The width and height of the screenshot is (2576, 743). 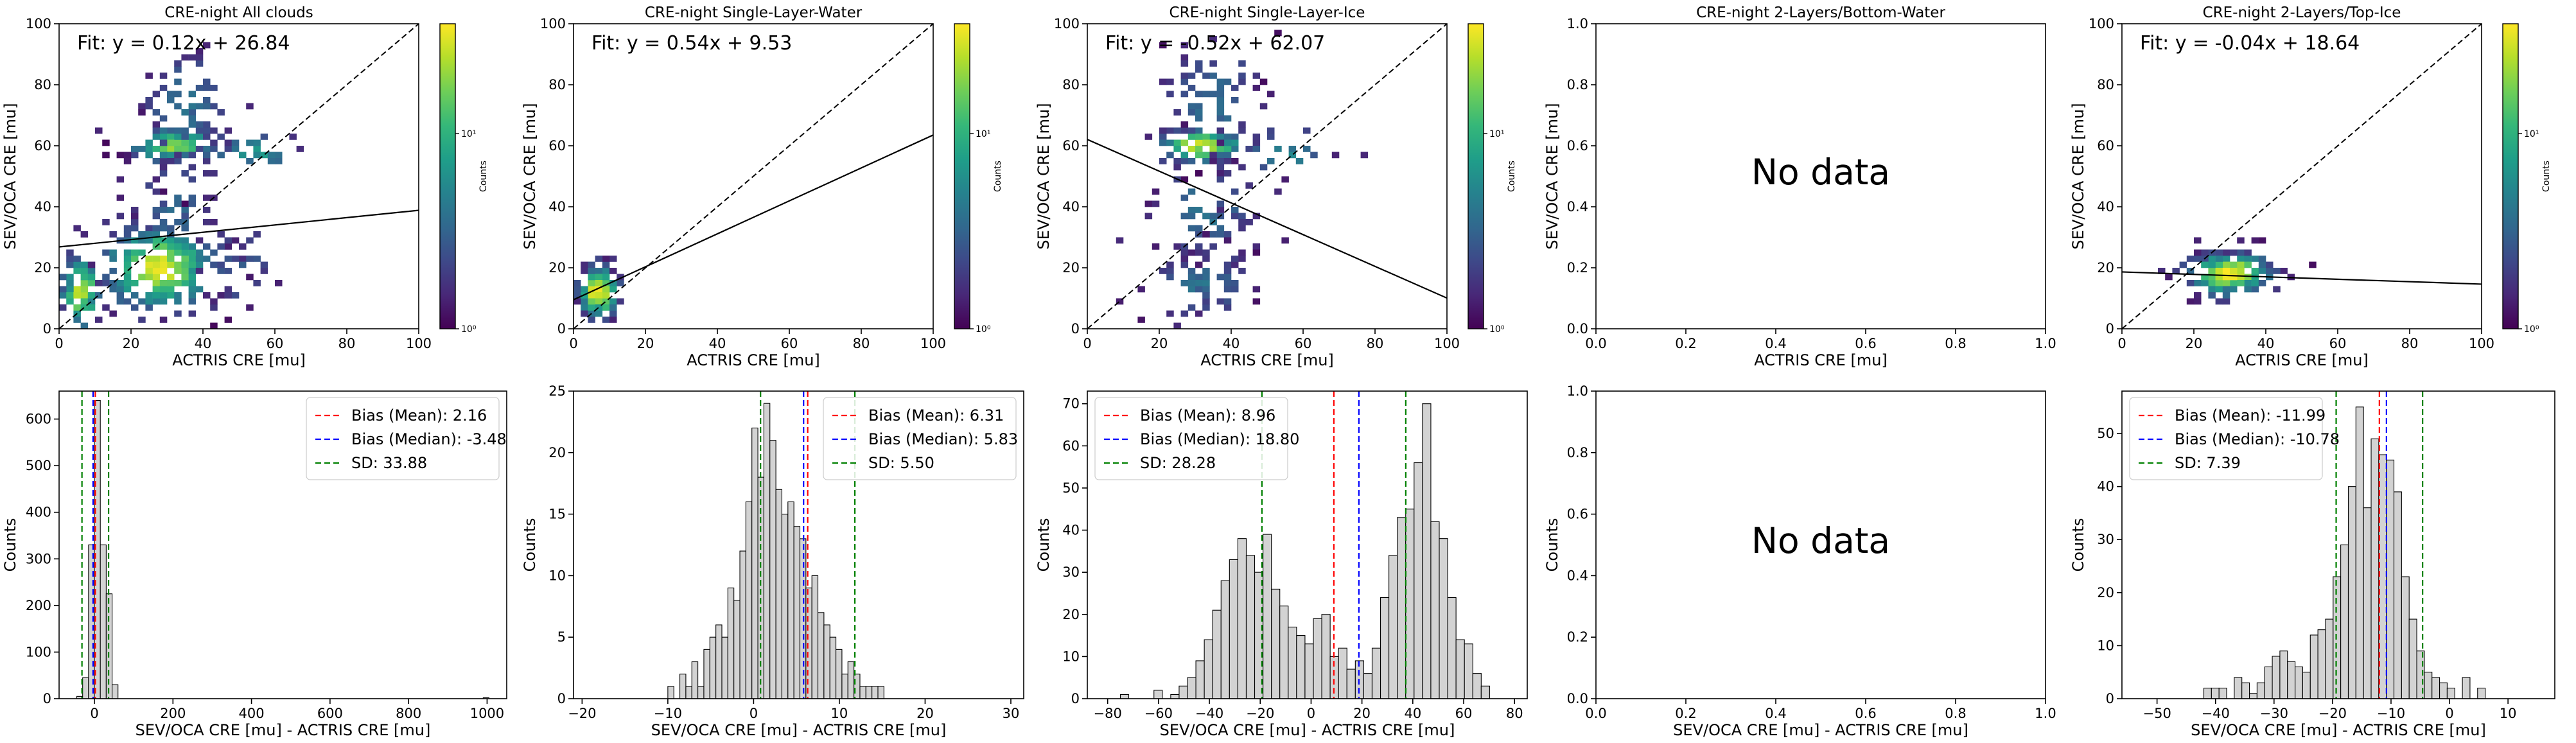 What do you see at coordinates (1191, 439) in the screenshot?
I see `legend-frame` at bounding box center [1191, 439].